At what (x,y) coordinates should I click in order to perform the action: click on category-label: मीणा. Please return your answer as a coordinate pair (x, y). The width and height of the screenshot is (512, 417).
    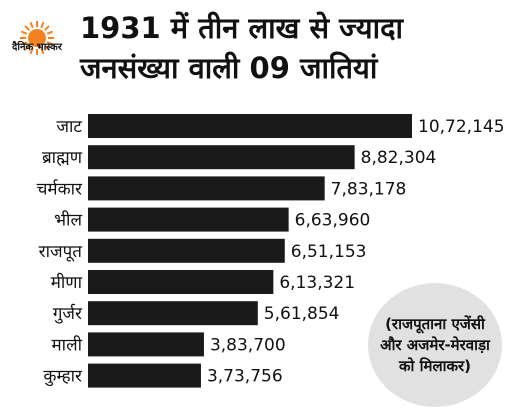
    Looking at the image, I should click on (67, 282).